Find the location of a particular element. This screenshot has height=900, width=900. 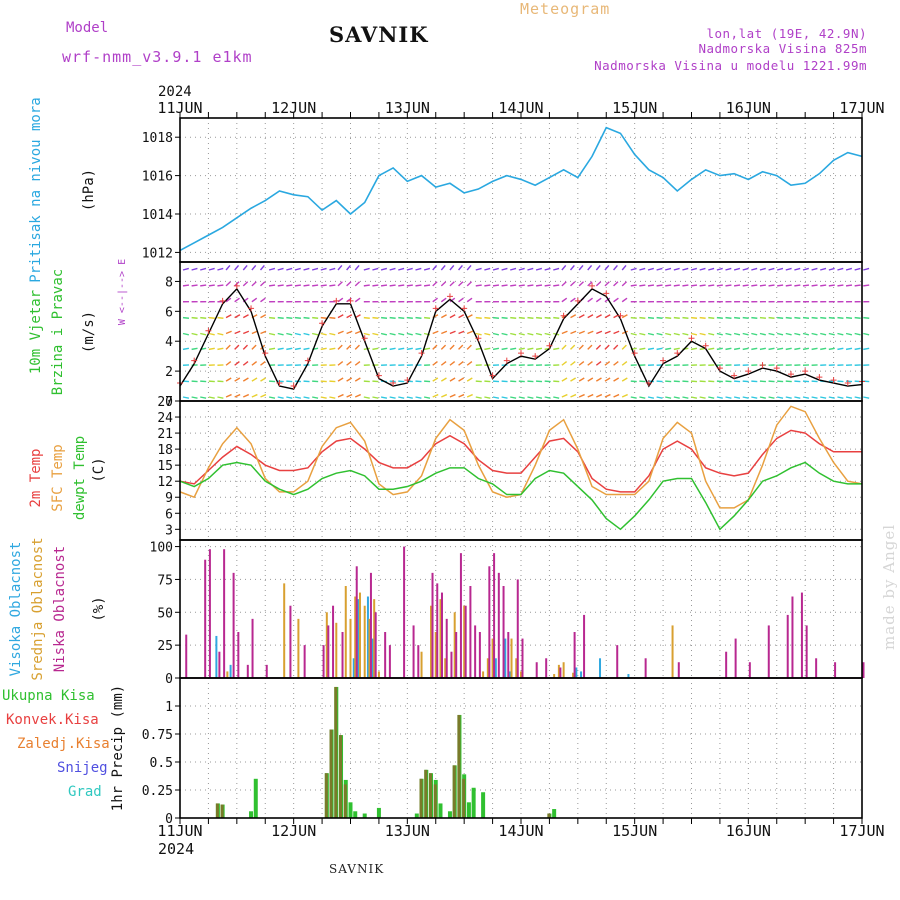

elevation-info: Nadmorska Visina 825m is located at coordinates (782, 48).